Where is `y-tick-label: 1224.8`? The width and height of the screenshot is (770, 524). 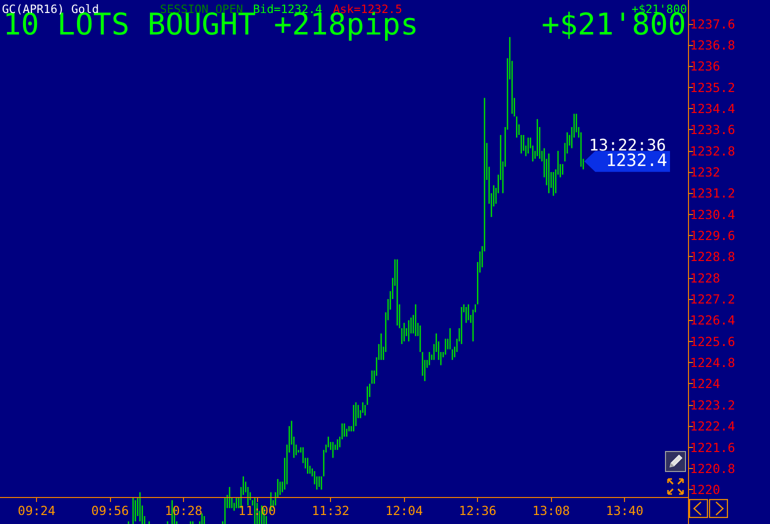 y-tick-label: 1224.8 is located at coordinates (713, 362).